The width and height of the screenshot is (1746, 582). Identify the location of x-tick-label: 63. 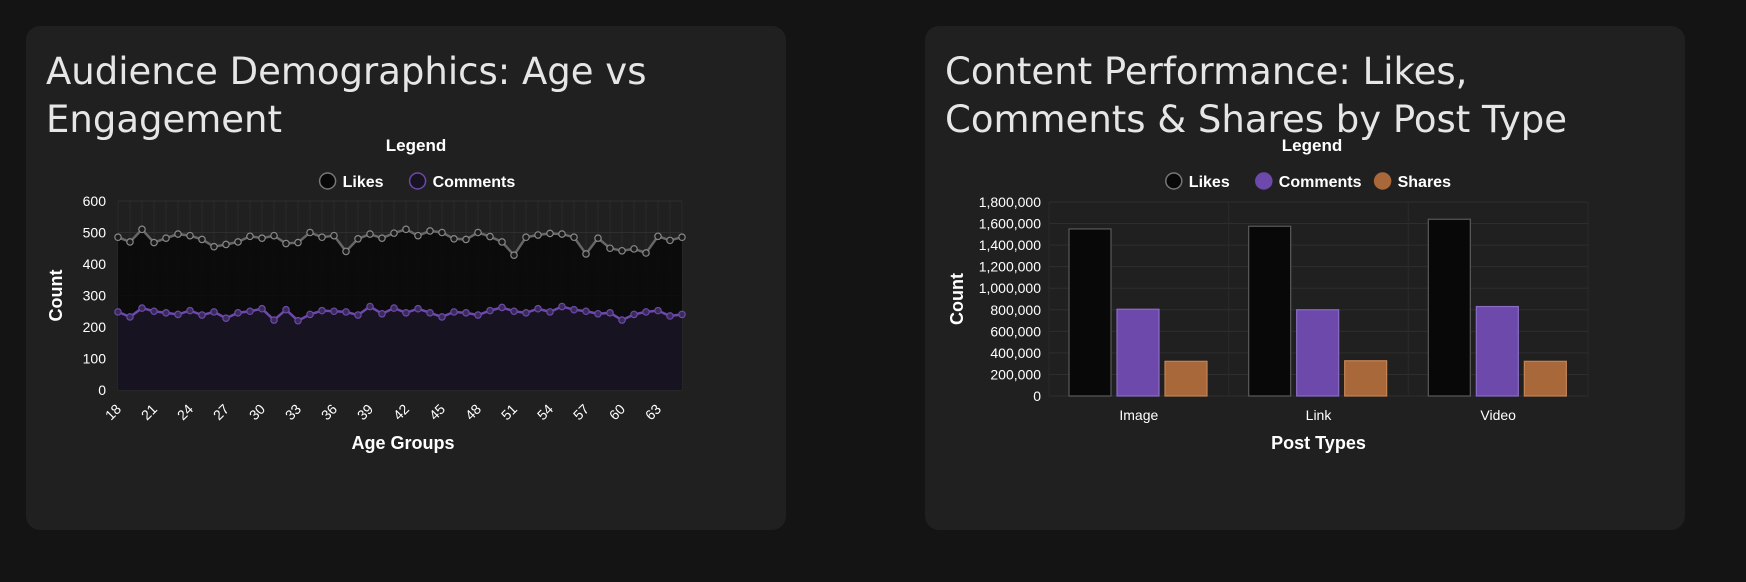
(653, 412).